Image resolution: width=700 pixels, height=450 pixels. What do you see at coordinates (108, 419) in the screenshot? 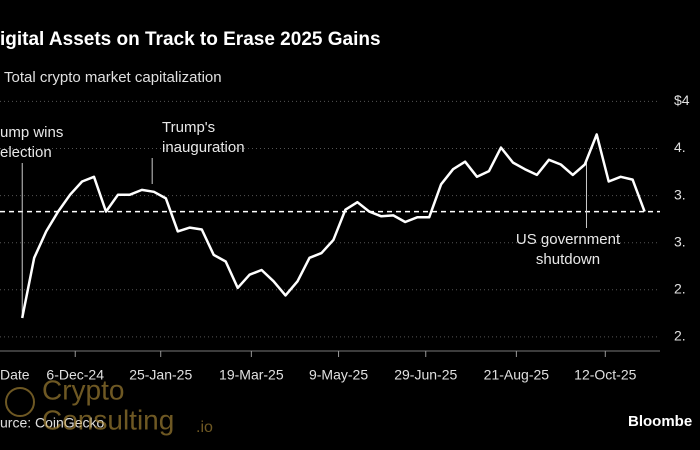
I see `watermark-text: Consulting` at bounding box center [108, 419].